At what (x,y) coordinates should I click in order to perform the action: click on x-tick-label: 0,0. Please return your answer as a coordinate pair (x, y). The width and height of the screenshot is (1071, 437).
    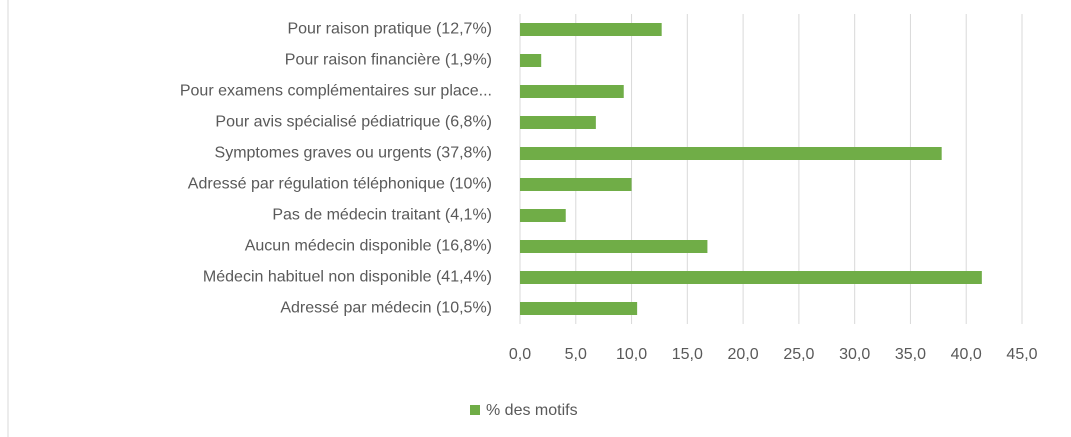
    Looking at the image, I should click on (520, 354).